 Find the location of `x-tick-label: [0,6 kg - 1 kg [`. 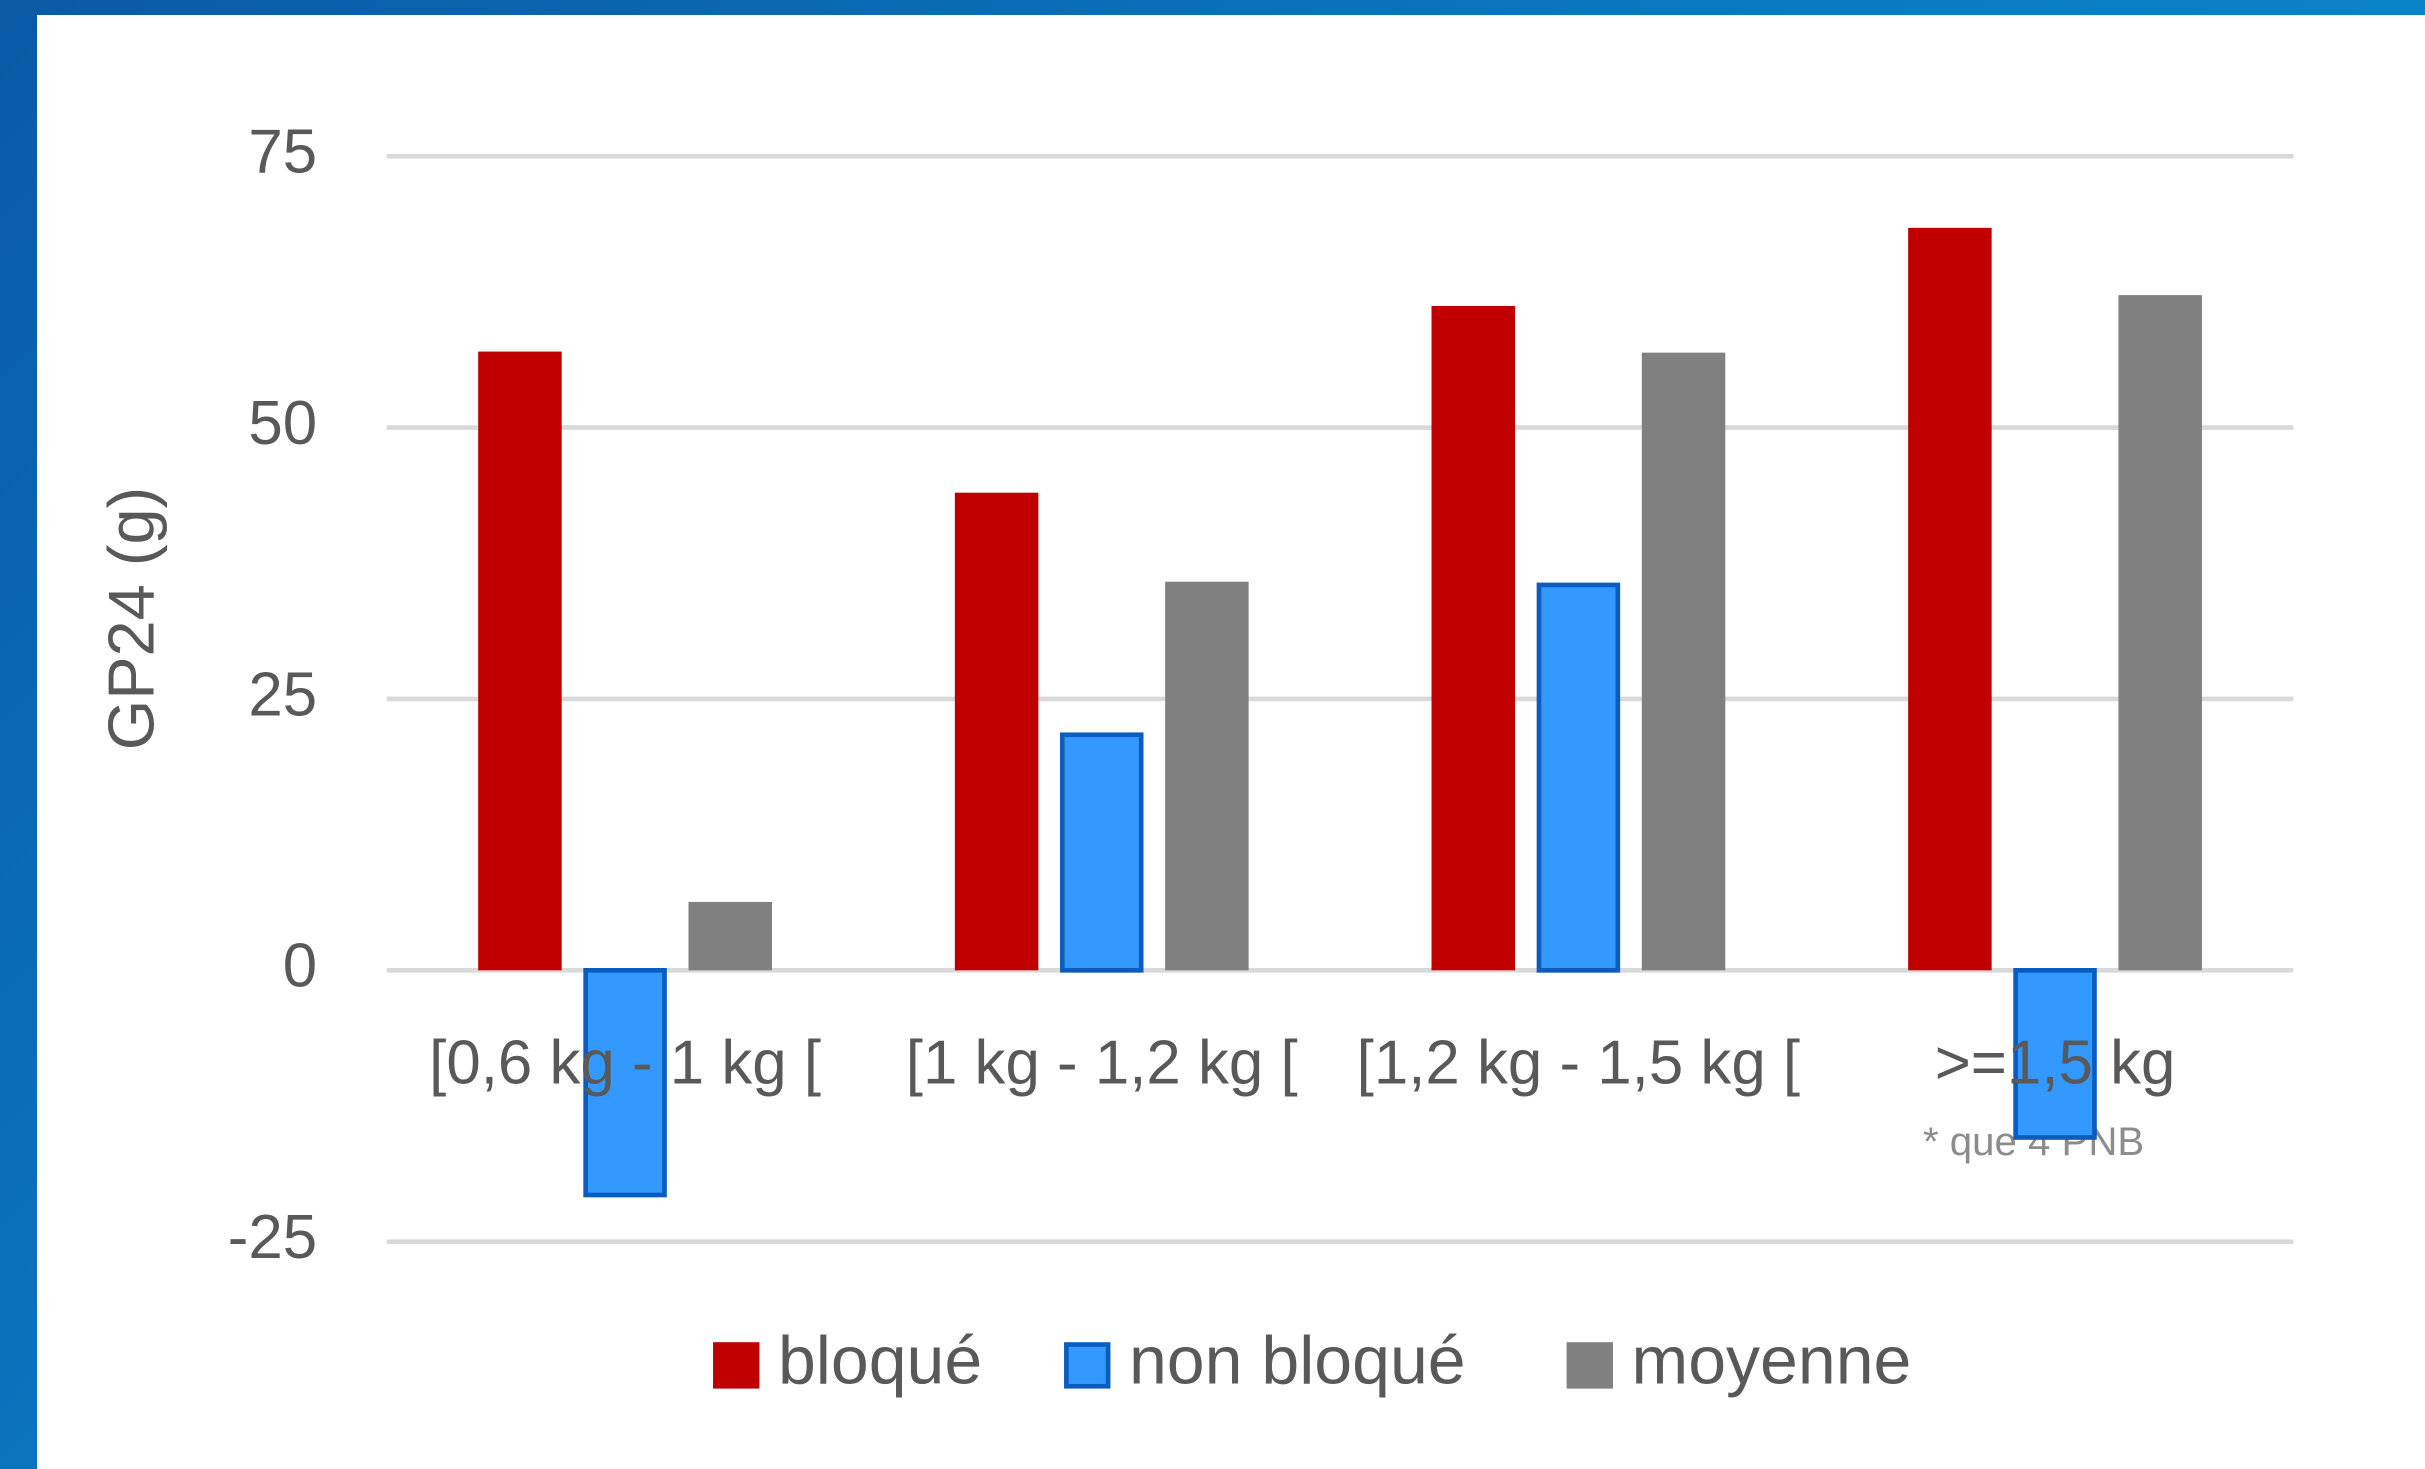

x-tick-label: [0,6 kg - 1 kg [ is located at coordinates (625, 1062).